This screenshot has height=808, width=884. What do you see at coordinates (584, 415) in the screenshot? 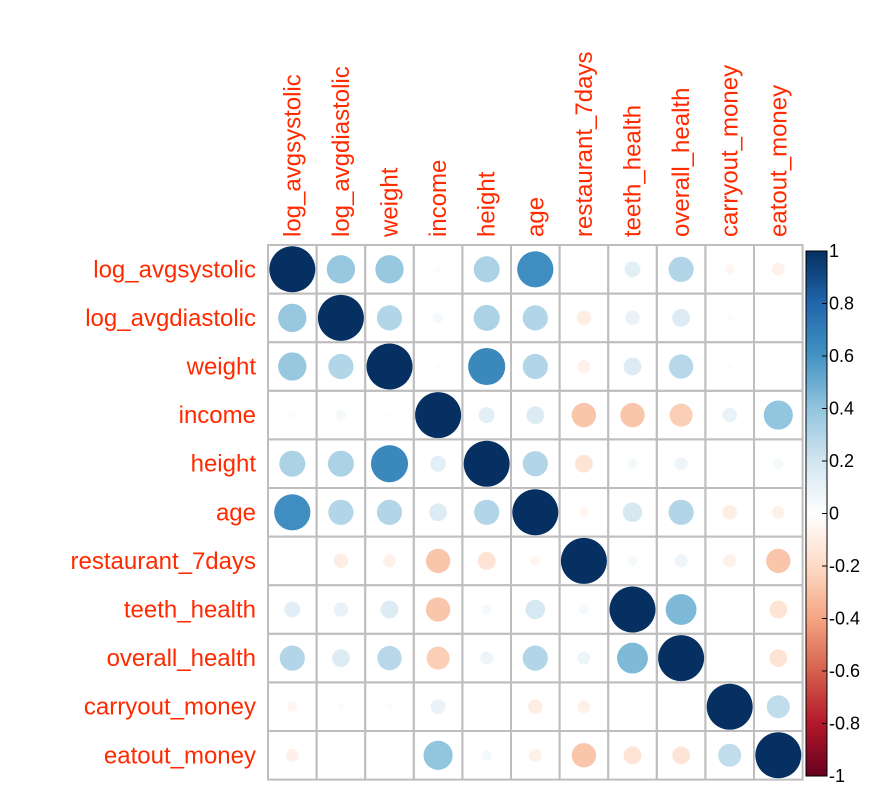
I see `correlation-circle-income-restaurant_7days` at bounding box center [584, 415].